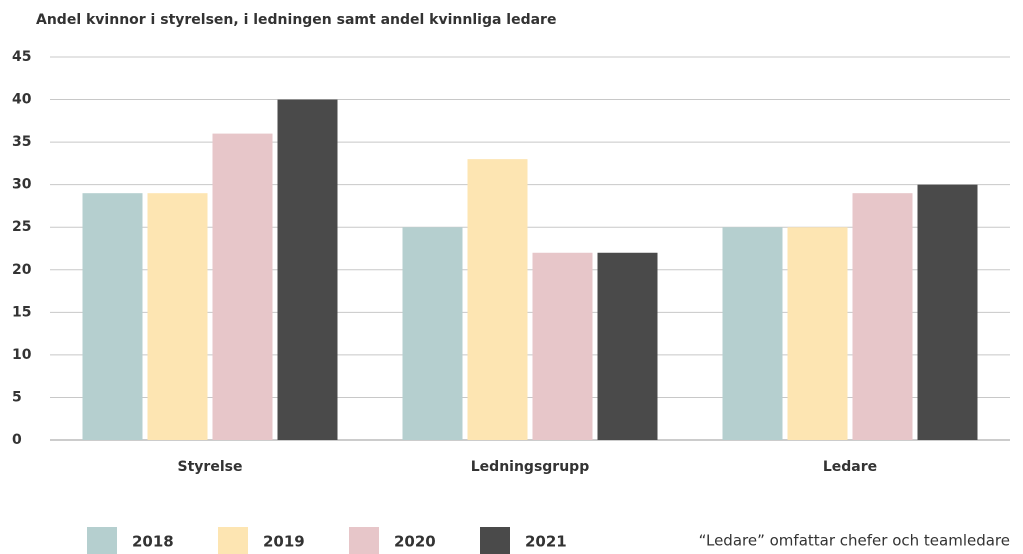 The image size is (1023, 554). What do you see at coordinates (22, 100) in the screenshot?
I see `y-tick-label: 40` at bounding box center [22, 100].